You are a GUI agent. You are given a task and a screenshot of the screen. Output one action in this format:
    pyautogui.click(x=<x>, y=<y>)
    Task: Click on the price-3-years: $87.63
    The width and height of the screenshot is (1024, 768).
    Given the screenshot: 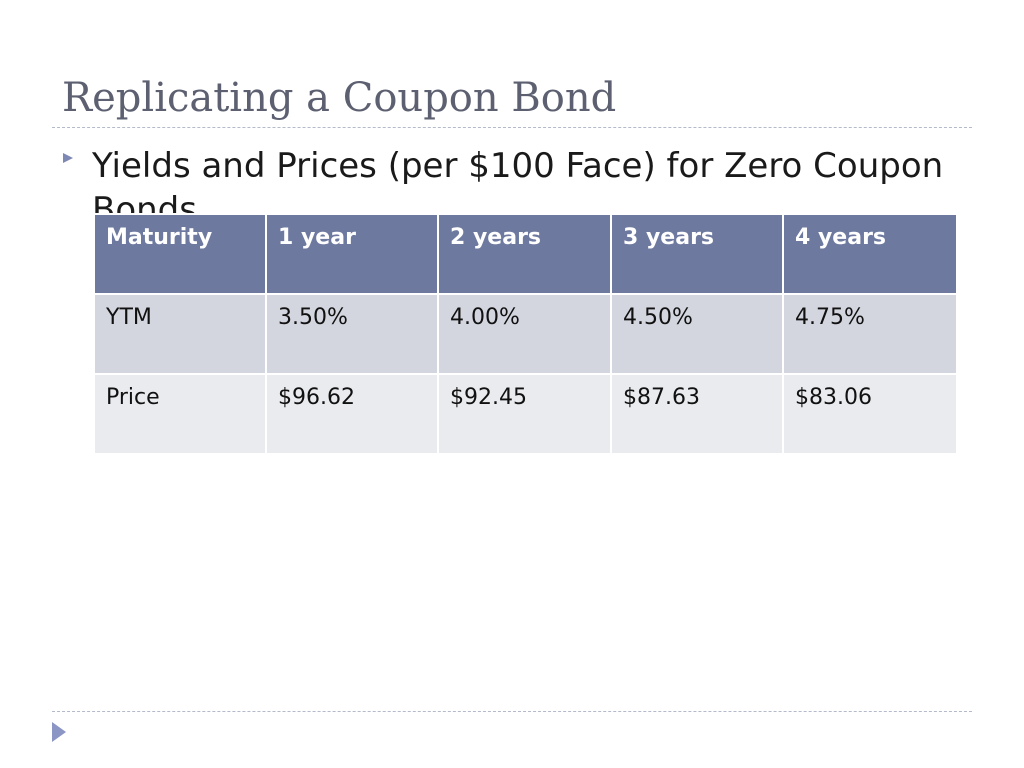 What is the action you would take?
    pyautogui.click(x=697, y=414)
    